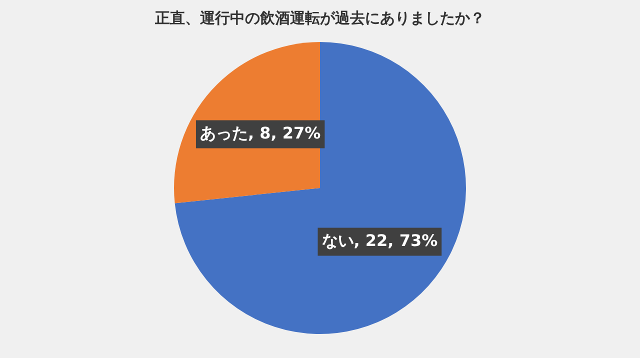 The height and width of the screenshot is (358, 640). I want to click on slice-label: あった, 8, 27%, so click(260, 132).